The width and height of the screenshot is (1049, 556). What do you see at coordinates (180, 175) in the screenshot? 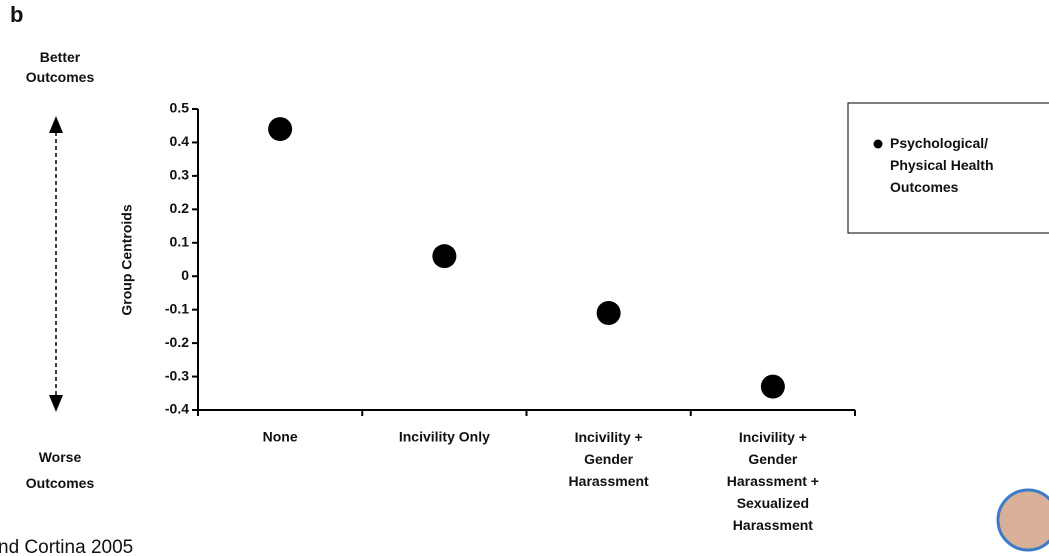
I see `y-tick-label: 0.3` at bounding box center [180, 175].